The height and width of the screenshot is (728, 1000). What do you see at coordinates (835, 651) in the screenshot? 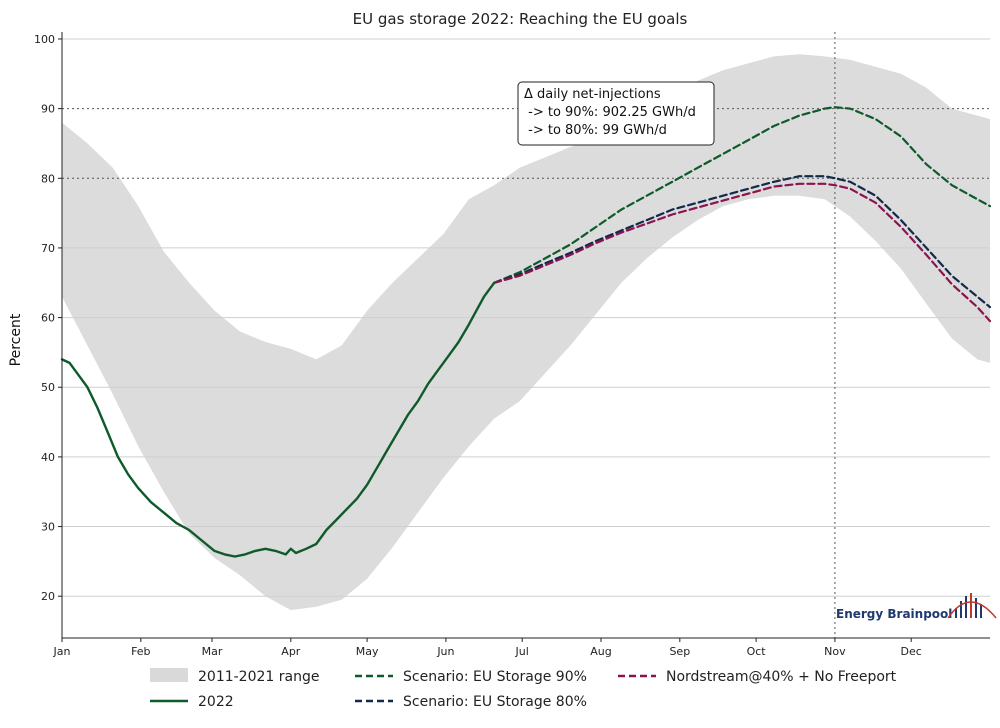
I see `x-tick-label: Nov` at bounding box center [835, 651].